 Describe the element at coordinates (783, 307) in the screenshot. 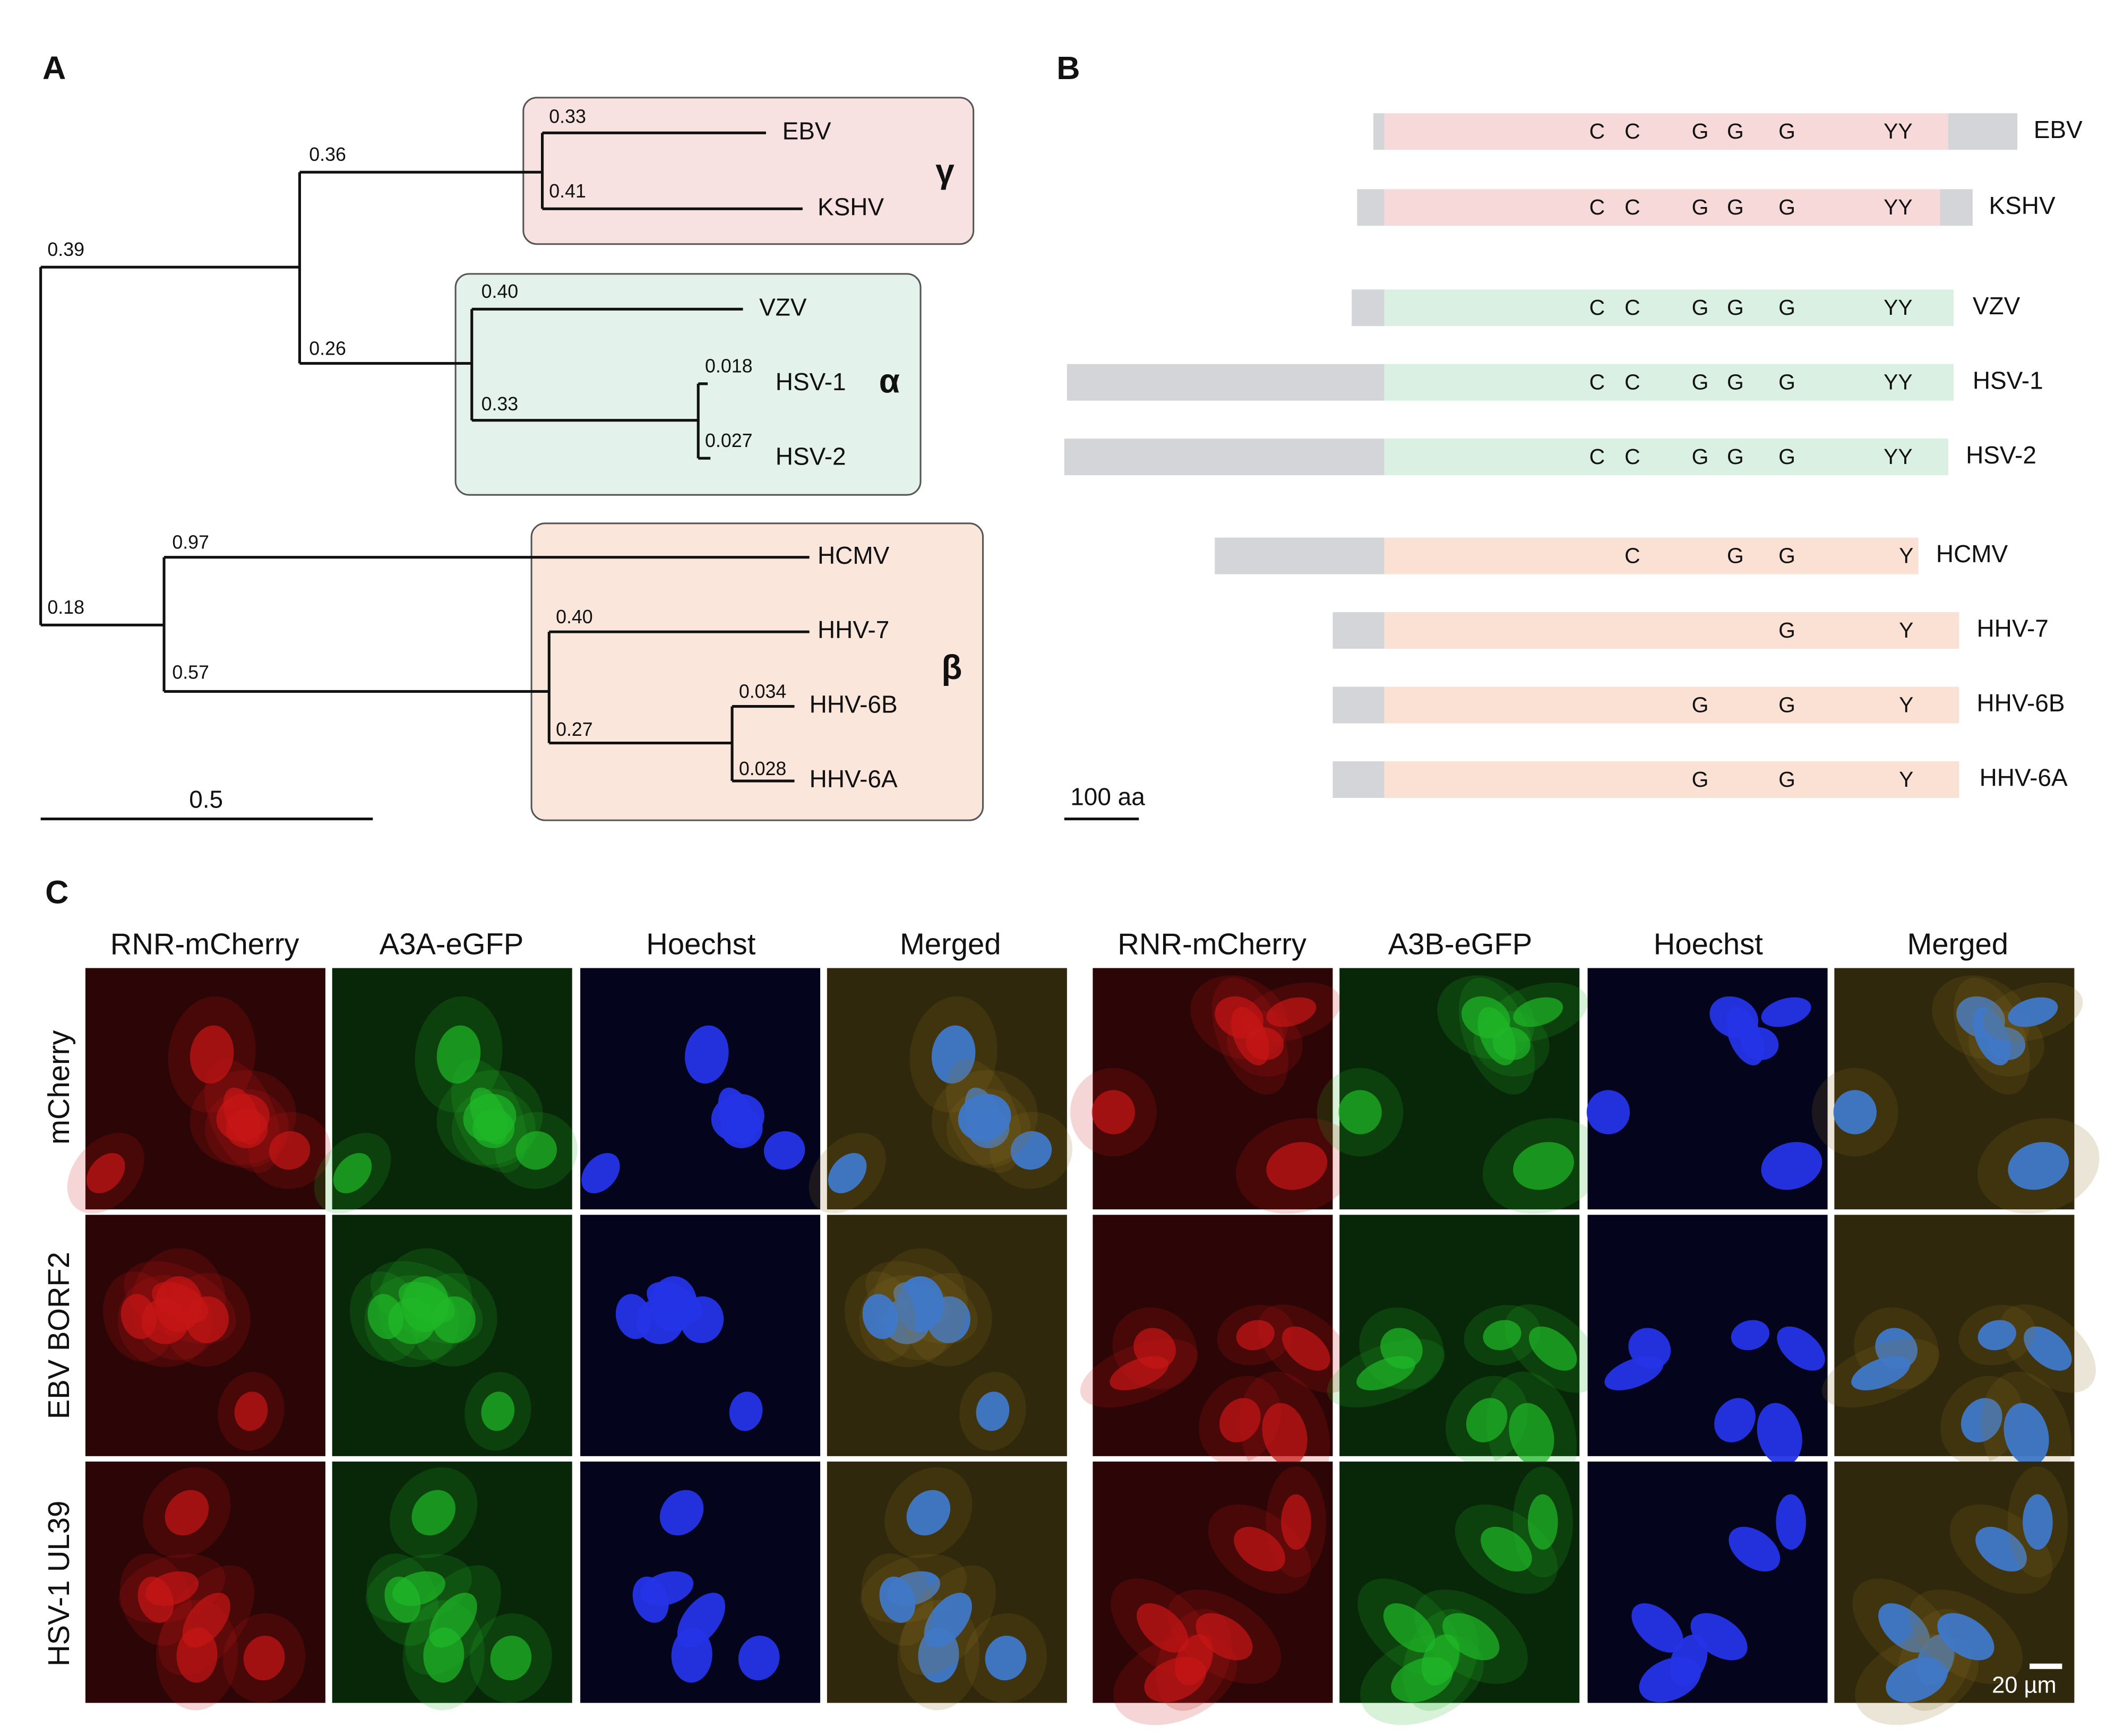

I see `leaf-label: VZV` at that location.